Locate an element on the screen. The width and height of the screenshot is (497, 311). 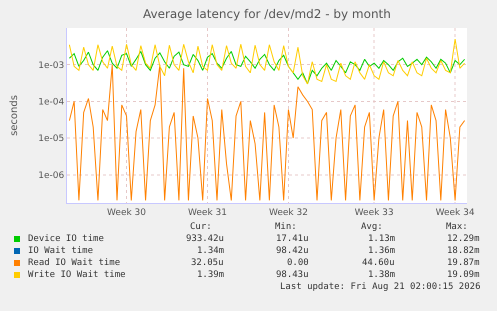
text: 12.29m is located at coordinates (463, 239).